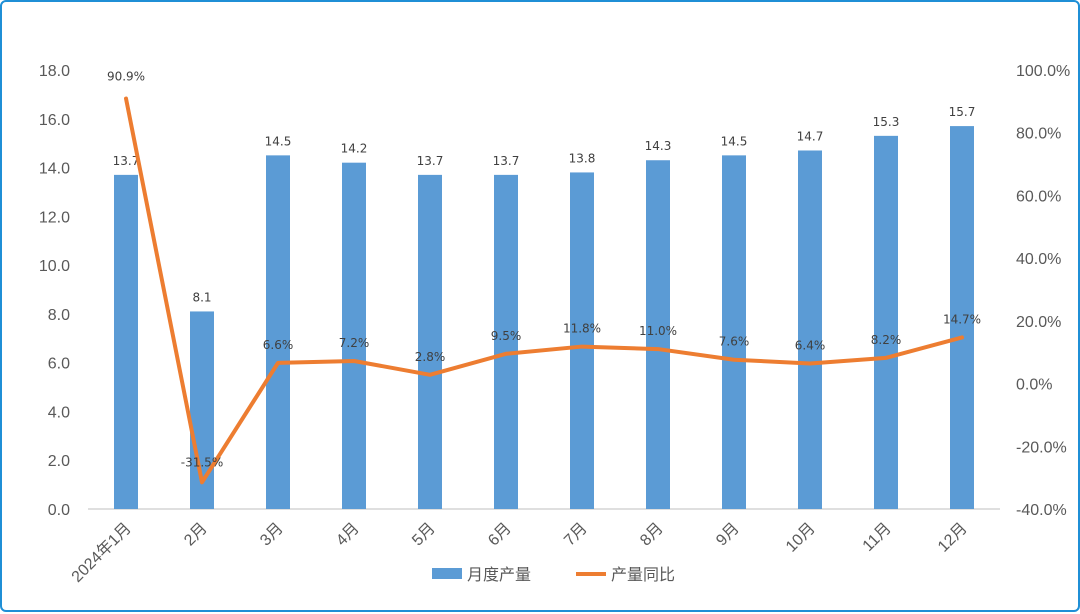 This screenshot has height=614, width=1080. I want to click on bar-value-label: 14.7, so click(810, 136).